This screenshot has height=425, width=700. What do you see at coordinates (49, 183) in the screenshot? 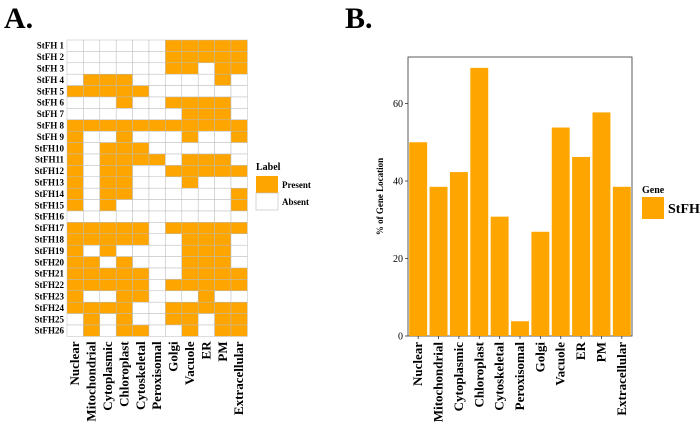
I see `heatmap-row-label: StFH13` at bounding box center [49, 183].